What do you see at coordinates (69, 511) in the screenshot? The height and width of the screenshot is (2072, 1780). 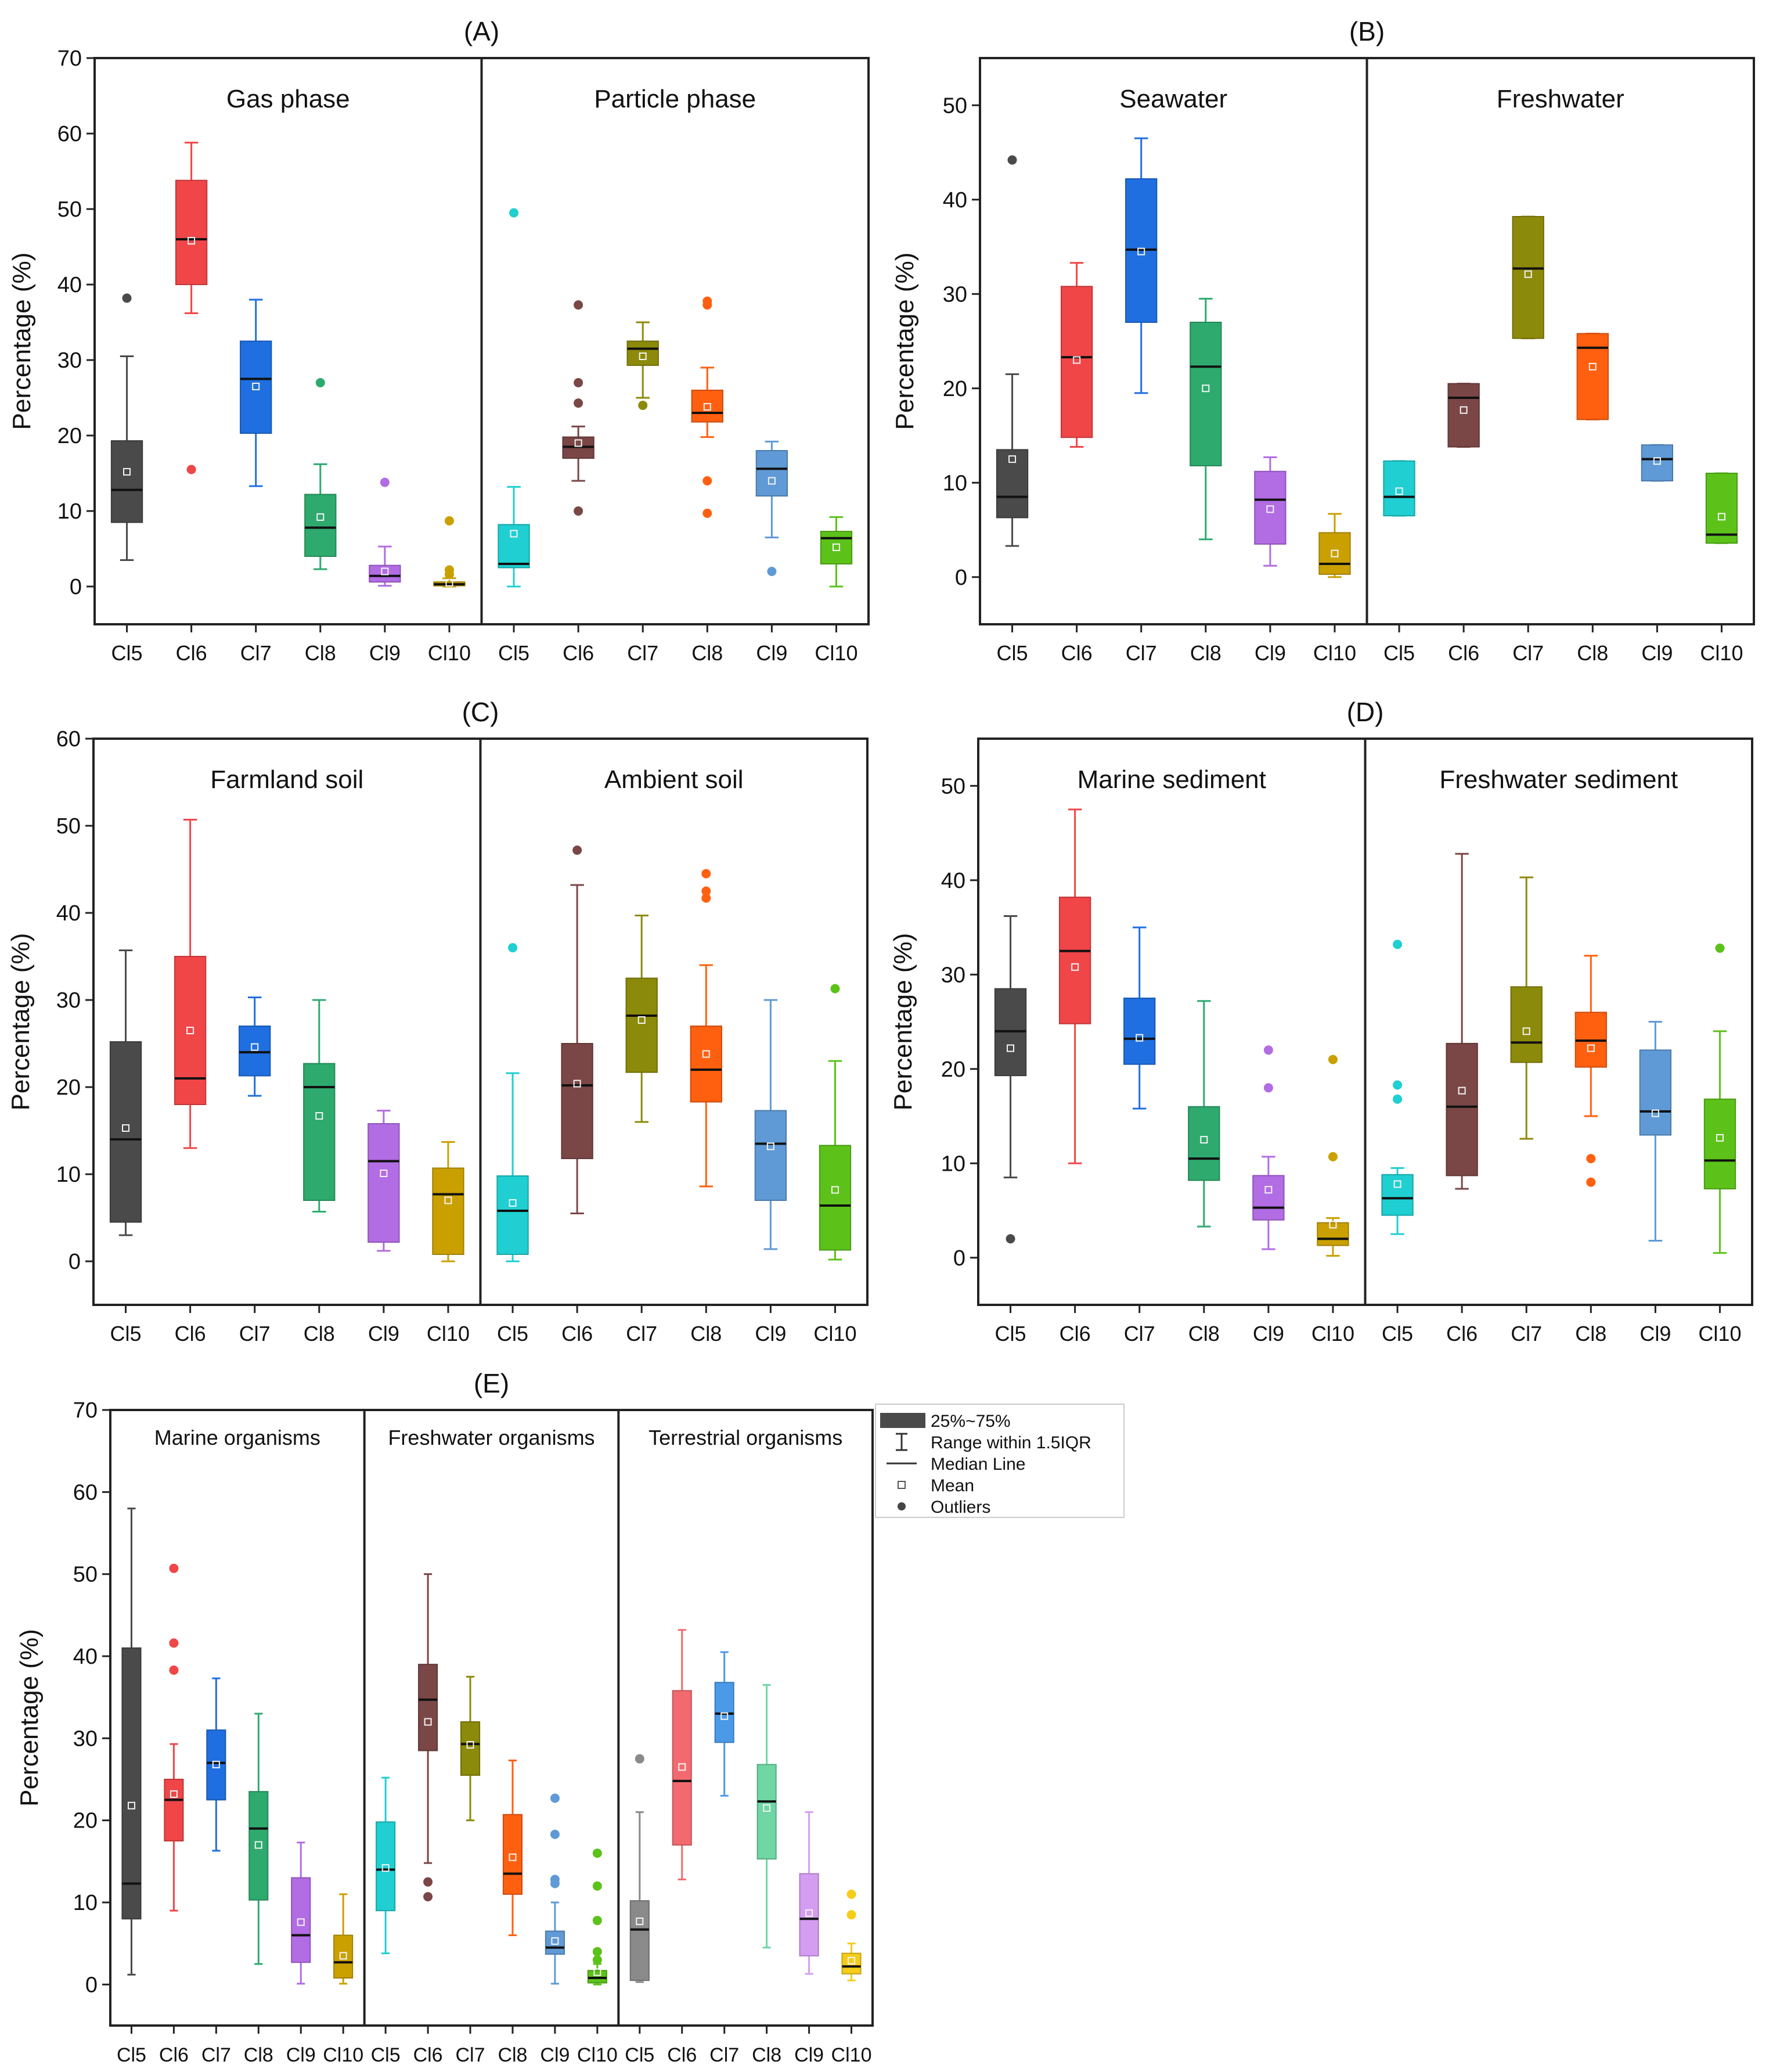 I see `y-tick-label: 10` at bounding box center [69, 511].